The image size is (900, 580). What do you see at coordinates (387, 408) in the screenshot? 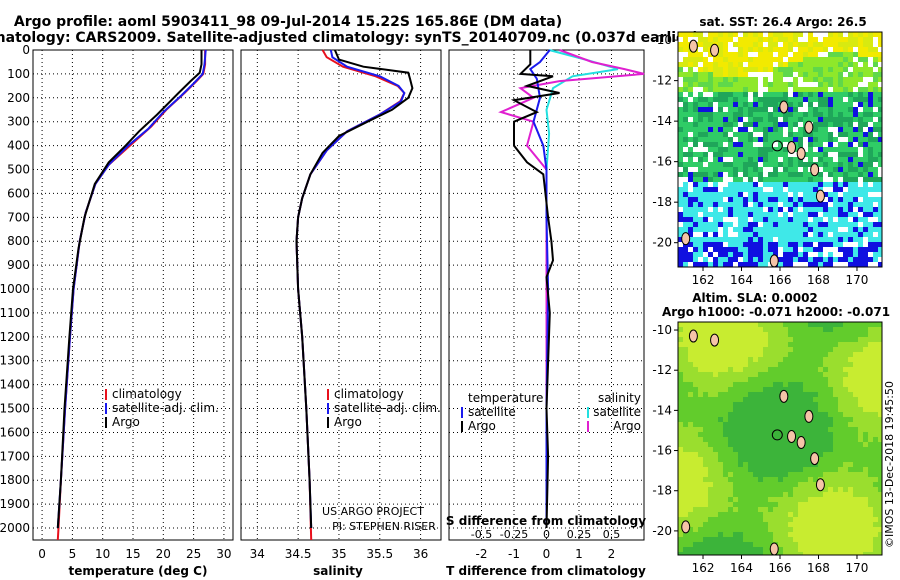
I see `salinity-legend-label: satellite-adj. clim.` at bounding box center [387, 408].